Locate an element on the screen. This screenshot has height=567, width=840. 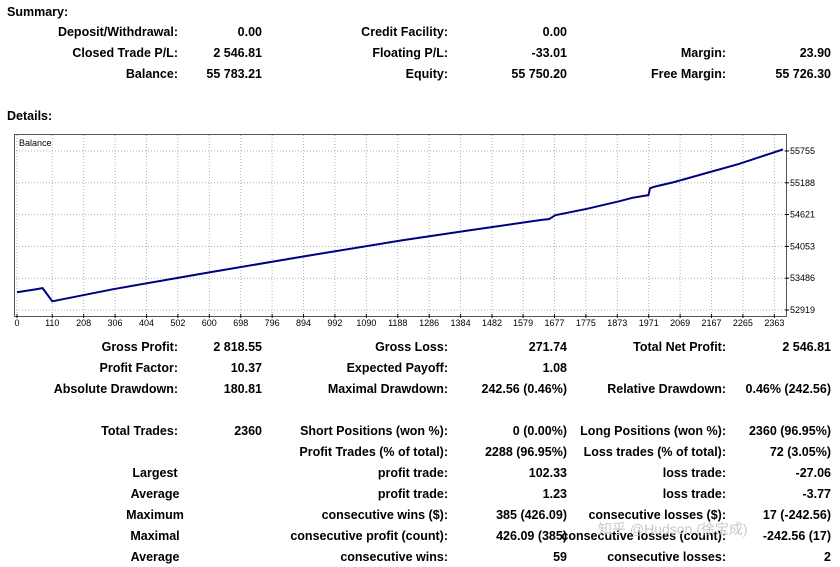
detail-label: Maximal Drawdown: is located at coordinates (387, 389).